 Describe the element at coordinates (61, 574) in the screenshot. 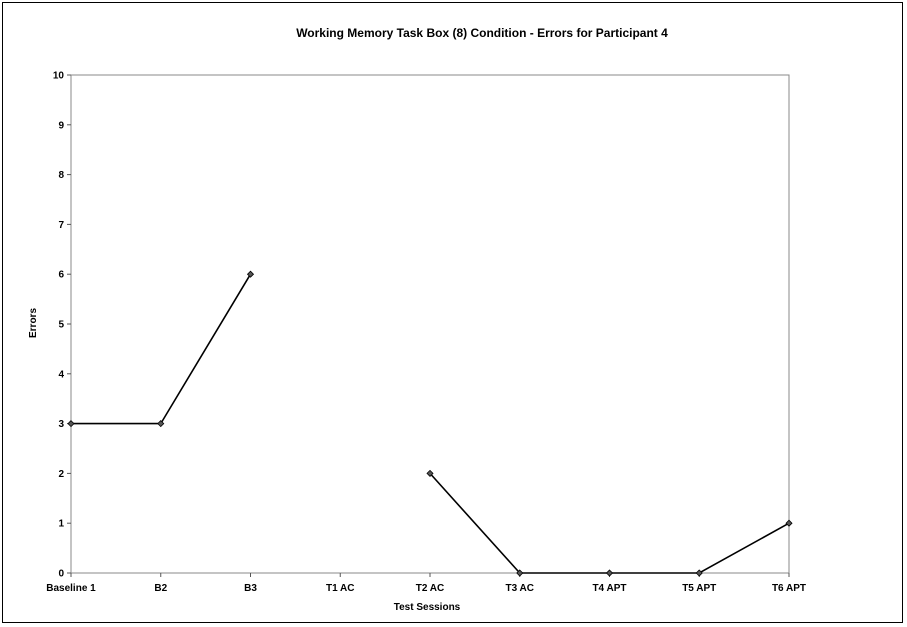

I see `y-tick-label: 0` at that location.